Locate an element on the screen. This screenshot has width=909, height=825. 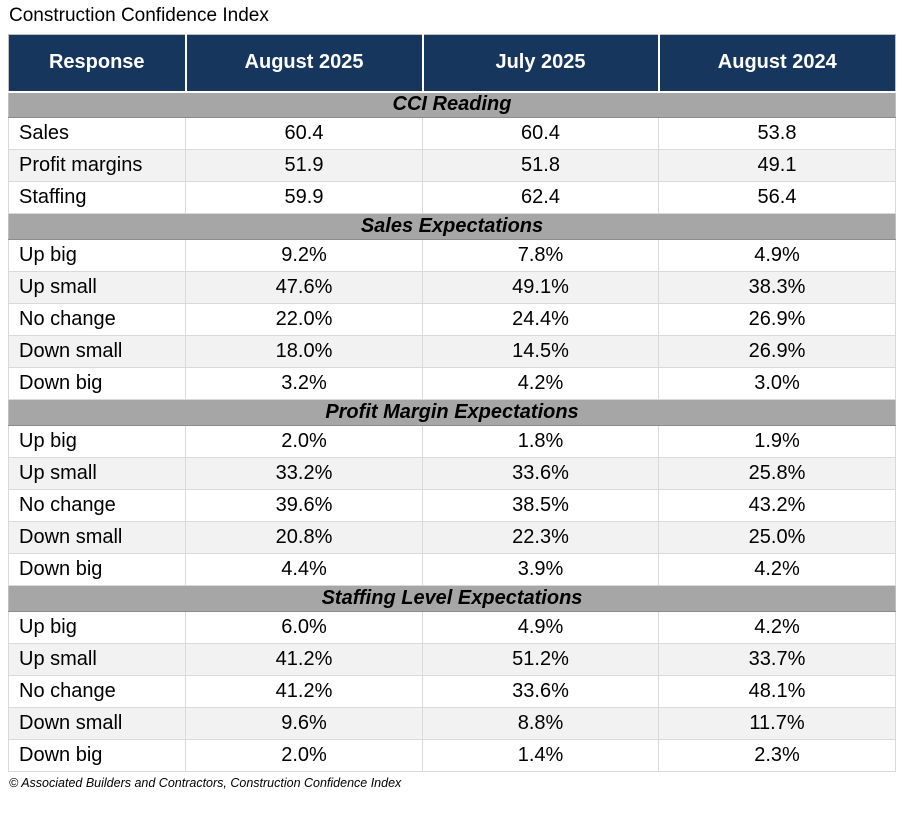
row-value: 48.1% is located at coordinates (777, 691).